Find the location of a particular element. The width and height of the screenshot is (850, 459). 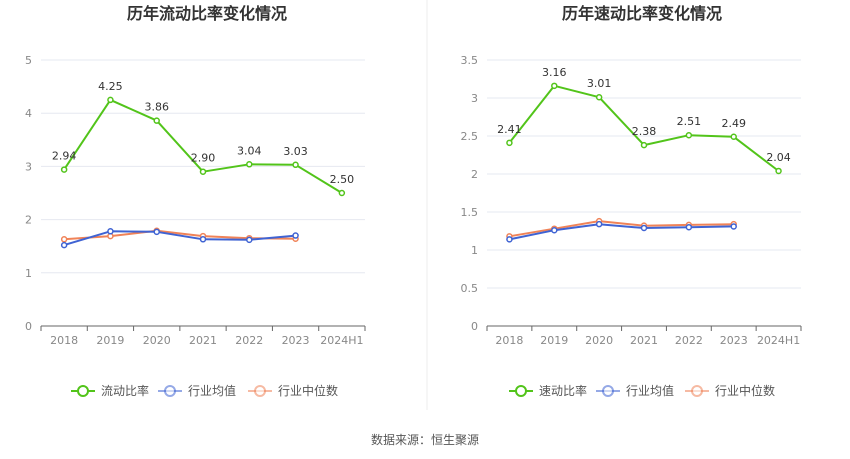

chart-title: 历年流动比率变化情况 is located at coordinates (207, 13).